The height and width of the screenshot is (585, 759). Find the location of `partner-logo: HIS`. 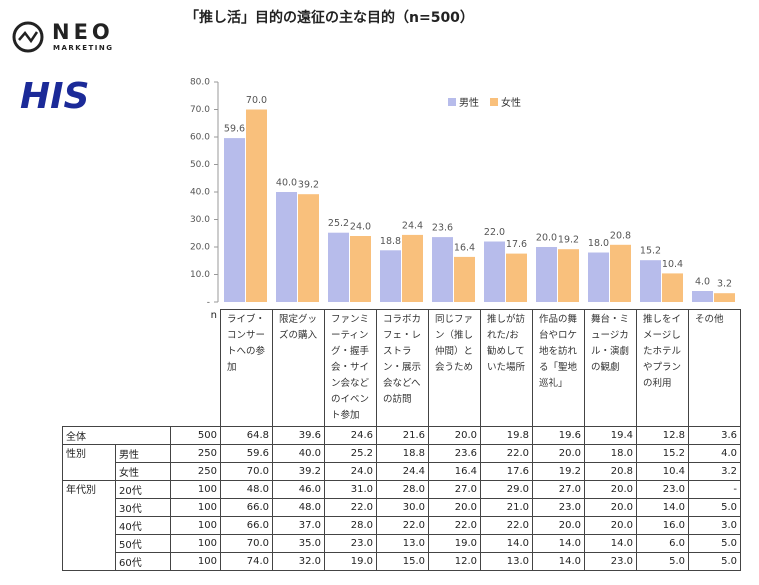

partner-logo: HIS is located at coordinates (54, 96).